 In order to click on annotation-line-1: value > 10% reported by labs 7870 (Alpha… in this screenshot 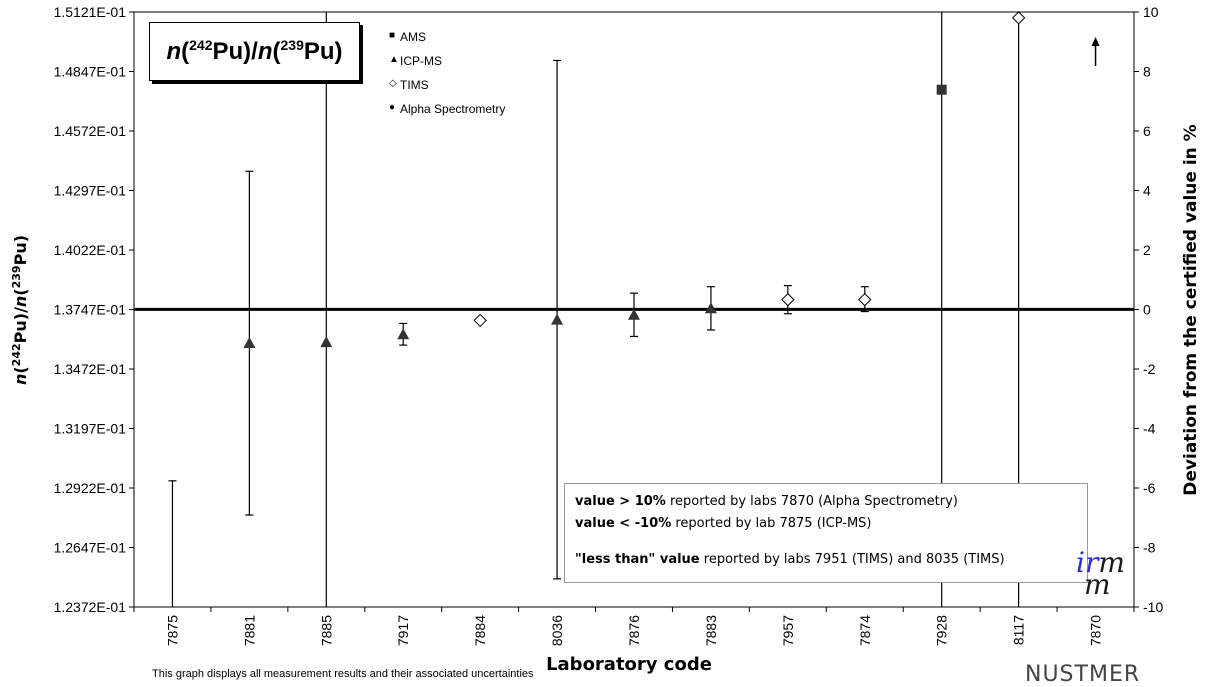, I will do `click(766, 501)`.